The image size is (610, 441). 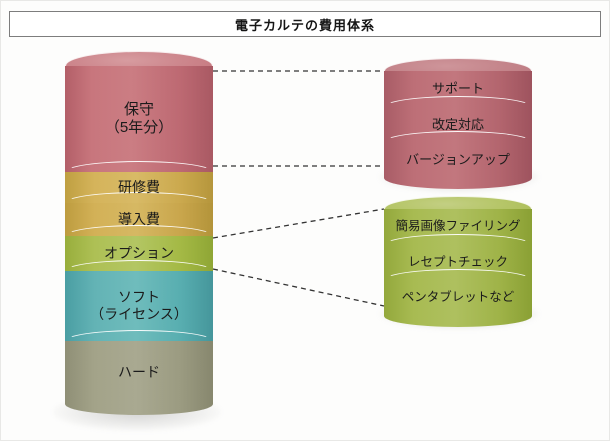 I want to click on segment-kenshuhi: 研修費, so click(x=139, y=193).